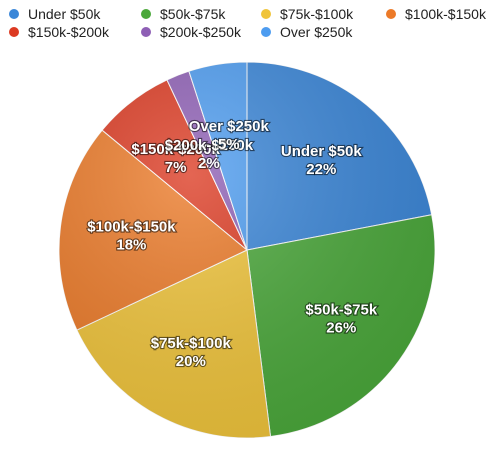 The height and width of the screenshot is (452, 500). I want to click on slice-percent-label: 7%, so click(176, 167).